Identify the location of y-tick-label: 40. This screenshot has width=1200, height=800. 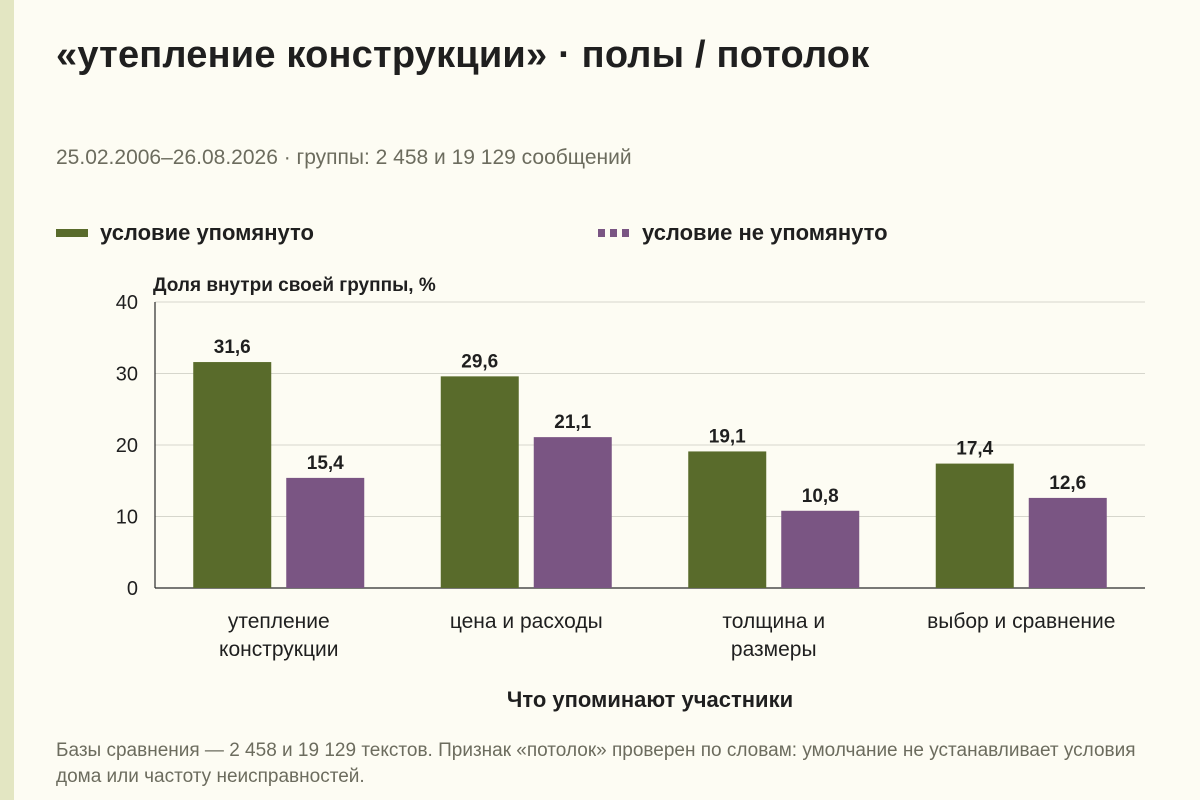
(127, 303).